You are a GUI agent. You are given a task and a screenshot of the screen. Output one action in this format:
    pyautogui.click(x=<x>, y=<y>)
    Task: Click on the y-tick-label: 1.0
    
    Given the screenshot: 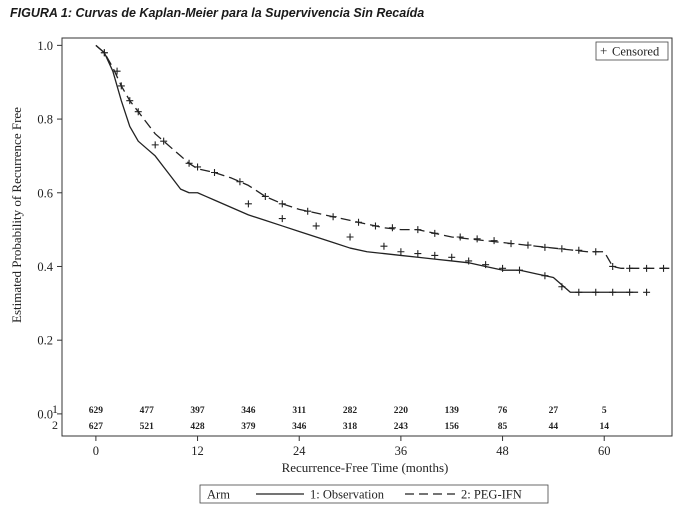 What is the action you would take?
    pyautogui.click(x=45, y=46)
    